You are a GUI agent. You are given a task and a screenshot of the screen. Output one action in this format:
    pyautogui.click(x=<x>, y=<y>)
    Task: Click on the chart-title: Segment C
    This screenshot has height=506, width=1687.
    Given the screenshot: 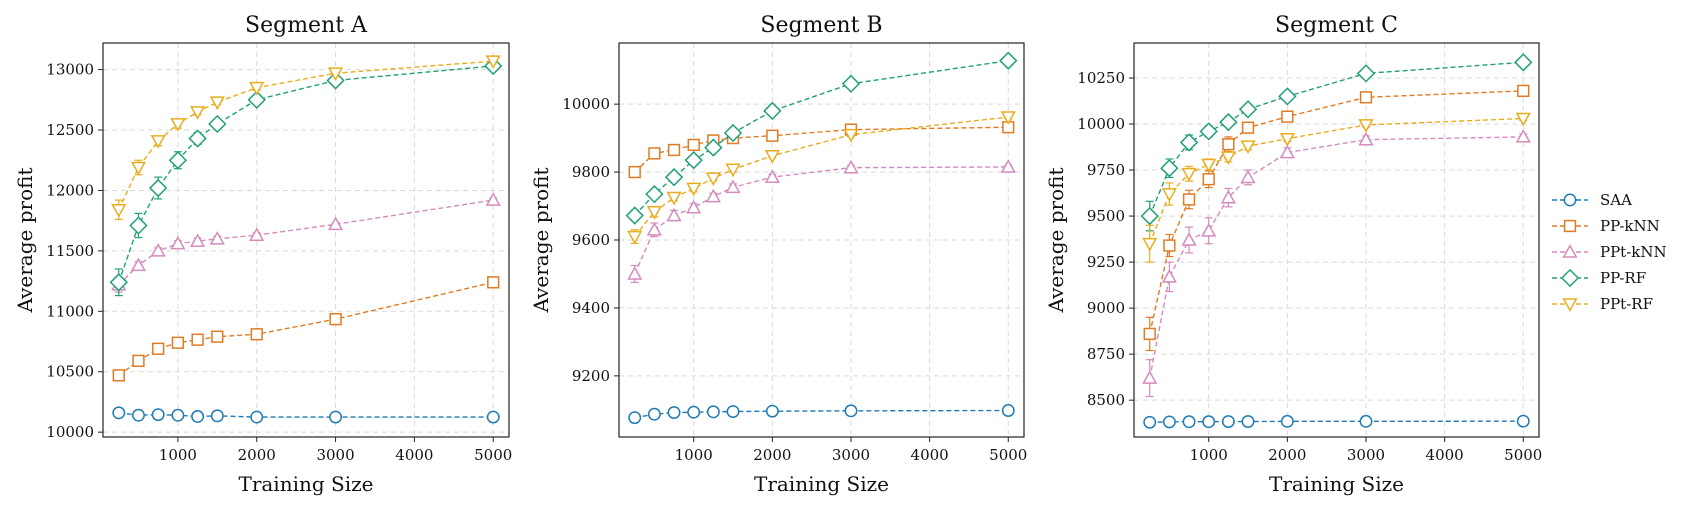 What is the action you would take?
    pyautogui.click(x=1336, y=25)
    